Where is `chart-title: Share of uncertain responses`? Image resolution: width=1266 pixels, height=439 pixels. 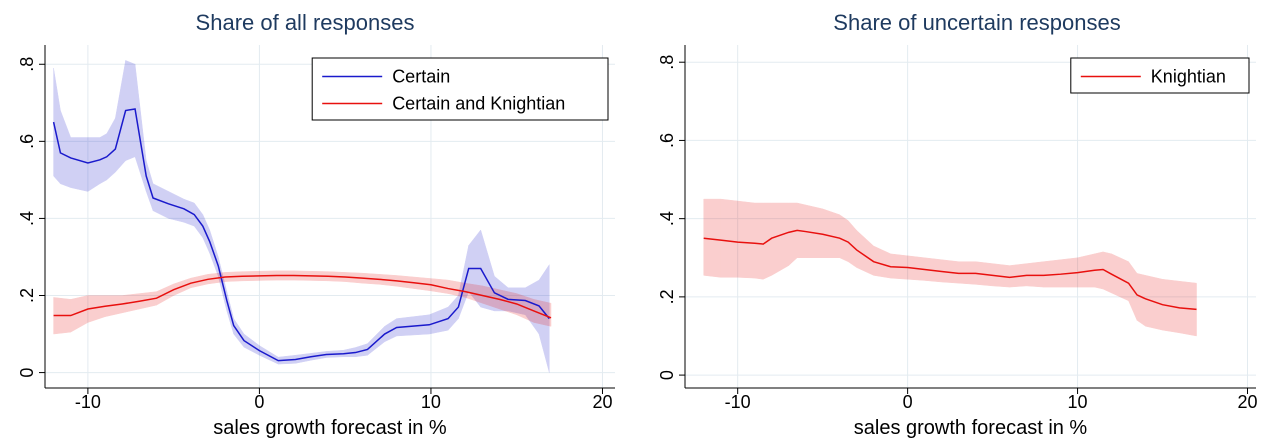 chart-title: Share of uncertain responses is located at coordinates (976, 22).